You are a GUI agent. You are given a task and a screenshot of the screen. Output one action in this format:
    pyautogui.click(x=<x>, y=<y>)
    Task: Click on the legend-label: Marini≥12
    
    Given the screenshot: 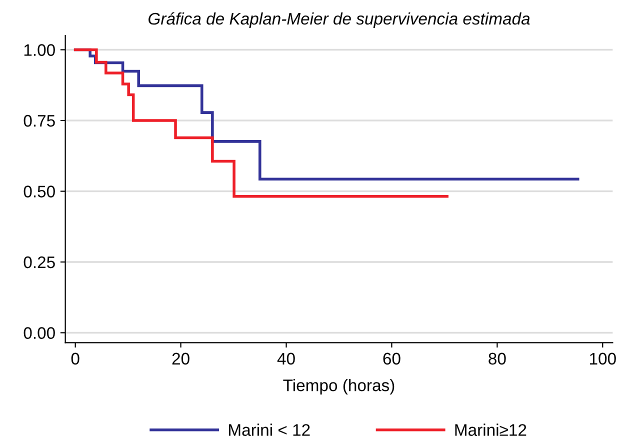 What is the action you would take?
    pyautogui.click(x=490, y=430)
    